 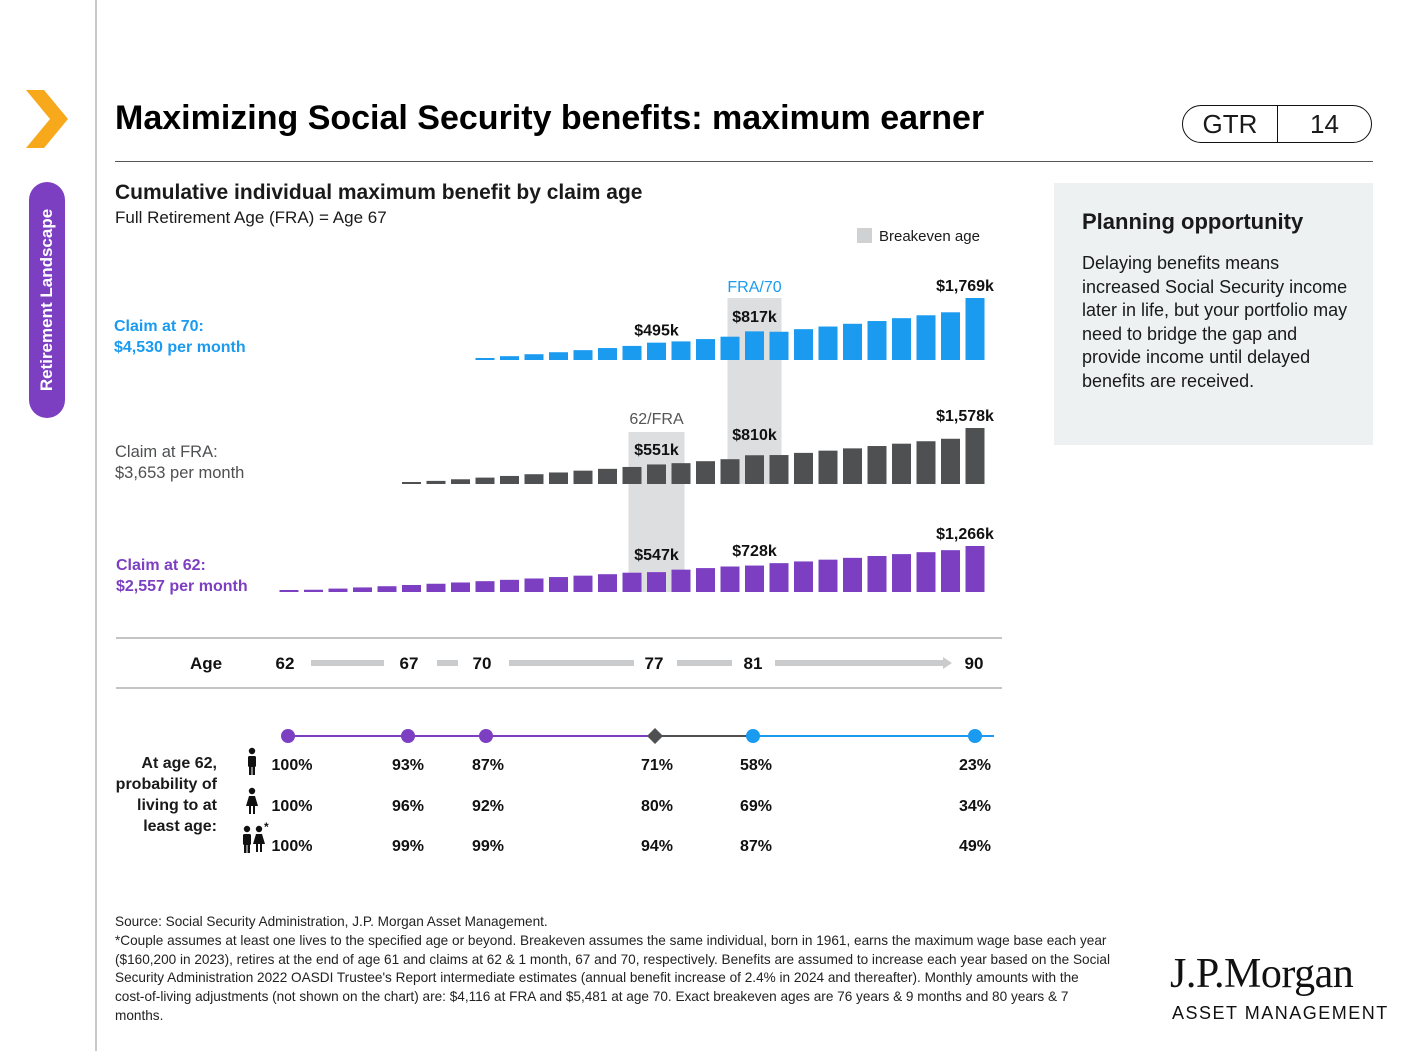 I want to click on series-label-claim-70: Claim at 70: $4,530 per month, so click(x=180, y=337).